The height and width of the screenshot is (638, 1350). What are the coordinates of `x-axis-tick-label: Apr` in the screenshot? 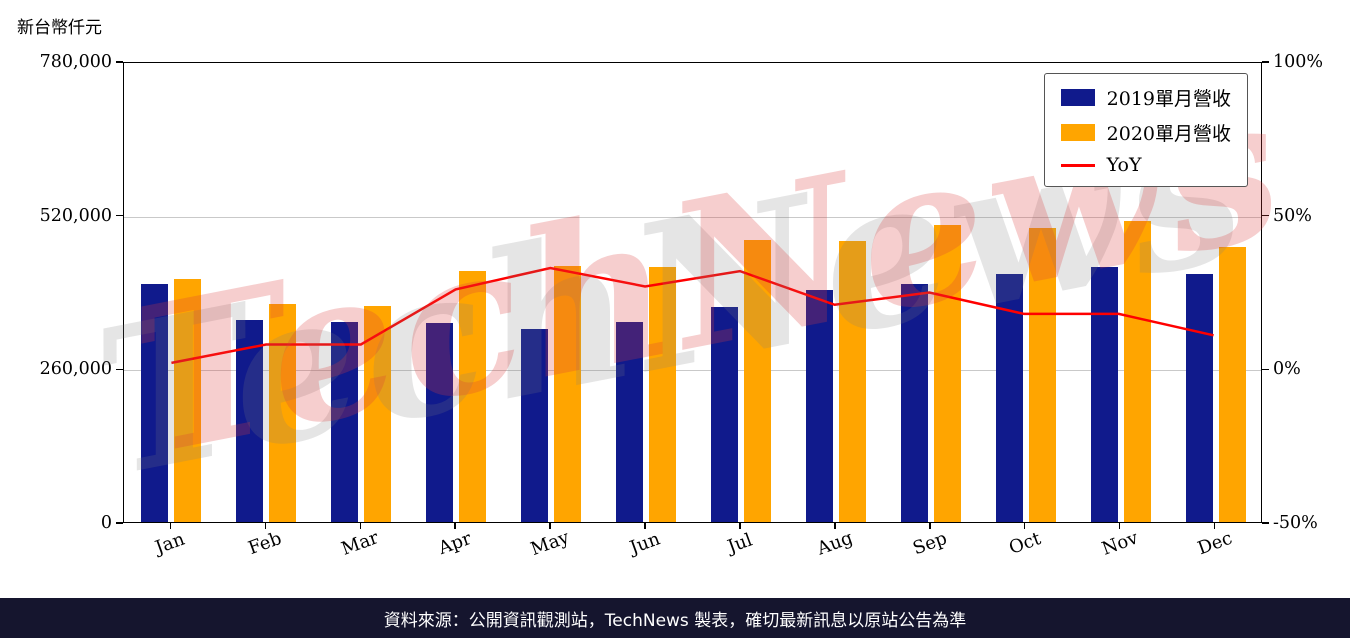 It's located at (455, 543).